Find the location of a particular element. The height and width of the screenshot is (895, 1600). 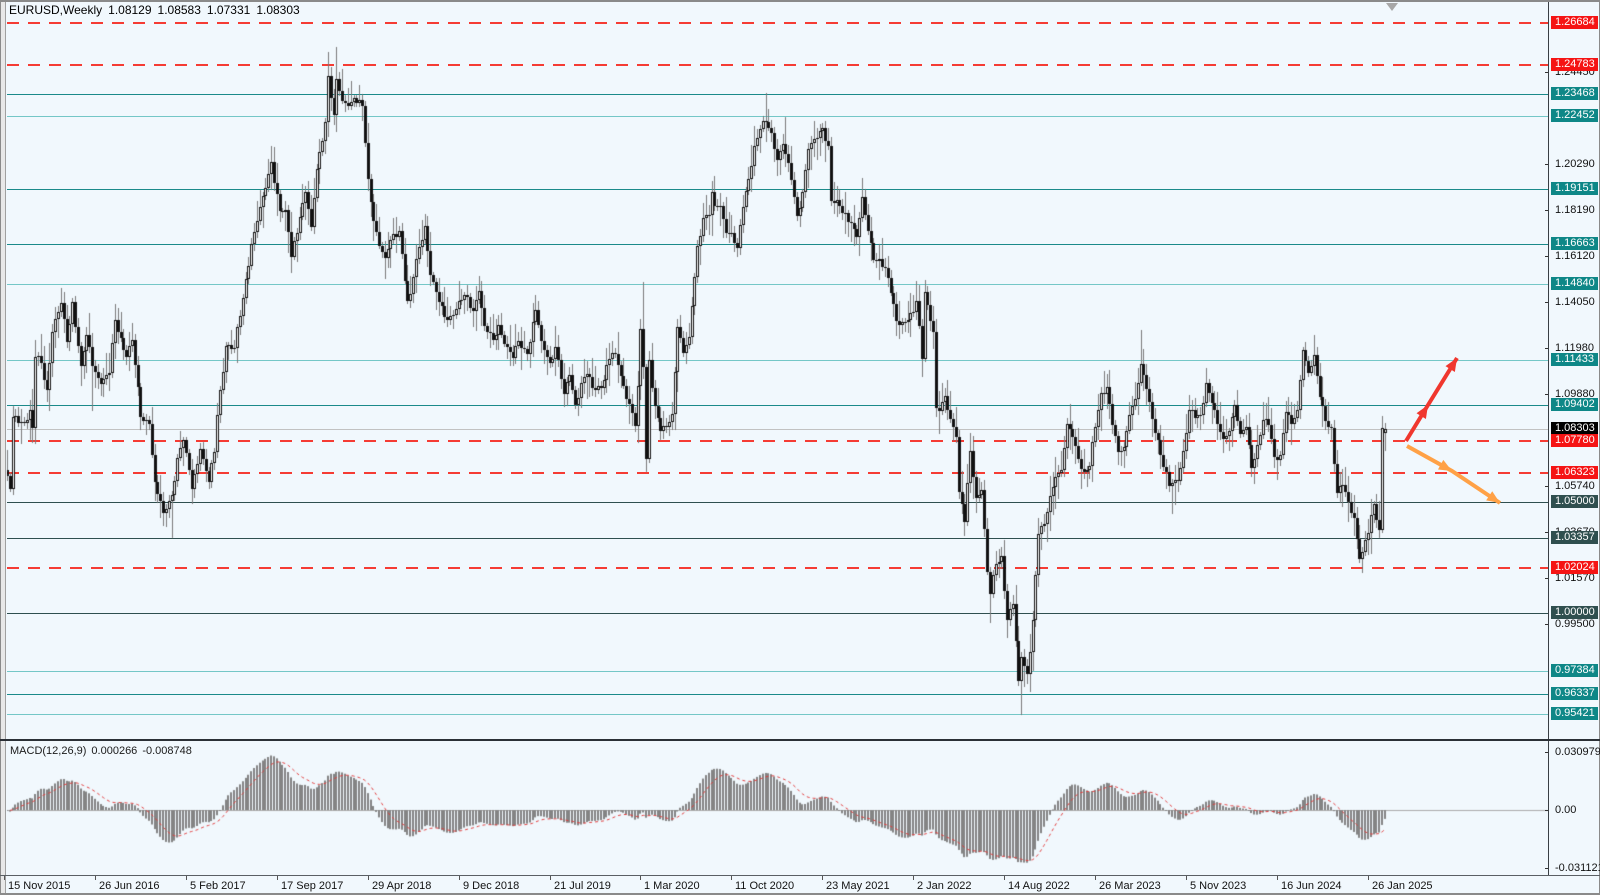

macd-indicator-label: MACD(12,26,9) 0.000266 -0.008748 is located at coordinates (103, 751).